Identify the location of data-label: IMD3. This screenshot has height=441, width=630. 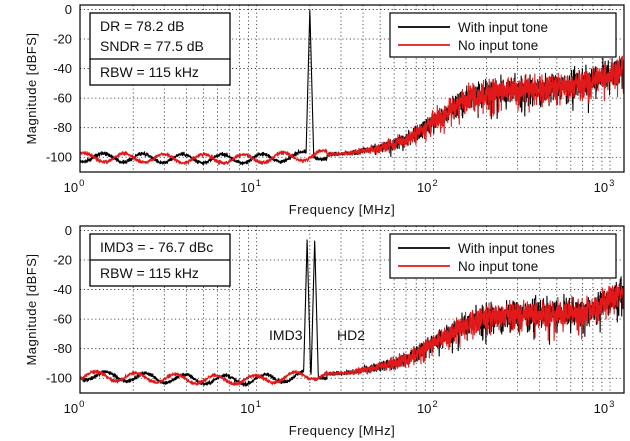
(286, 335).